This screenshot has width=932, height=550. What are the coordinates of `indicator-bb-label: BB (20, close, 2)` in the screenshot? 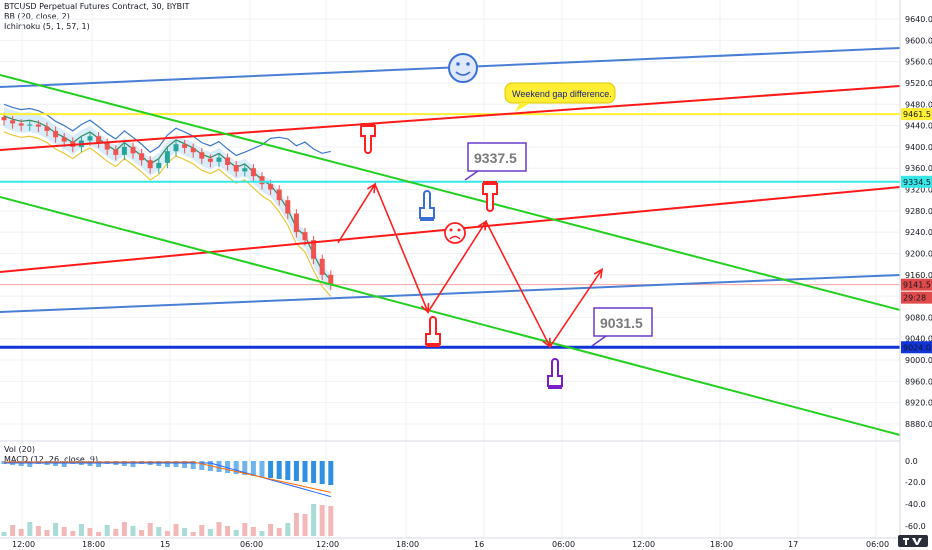 It's located at (37, 16).